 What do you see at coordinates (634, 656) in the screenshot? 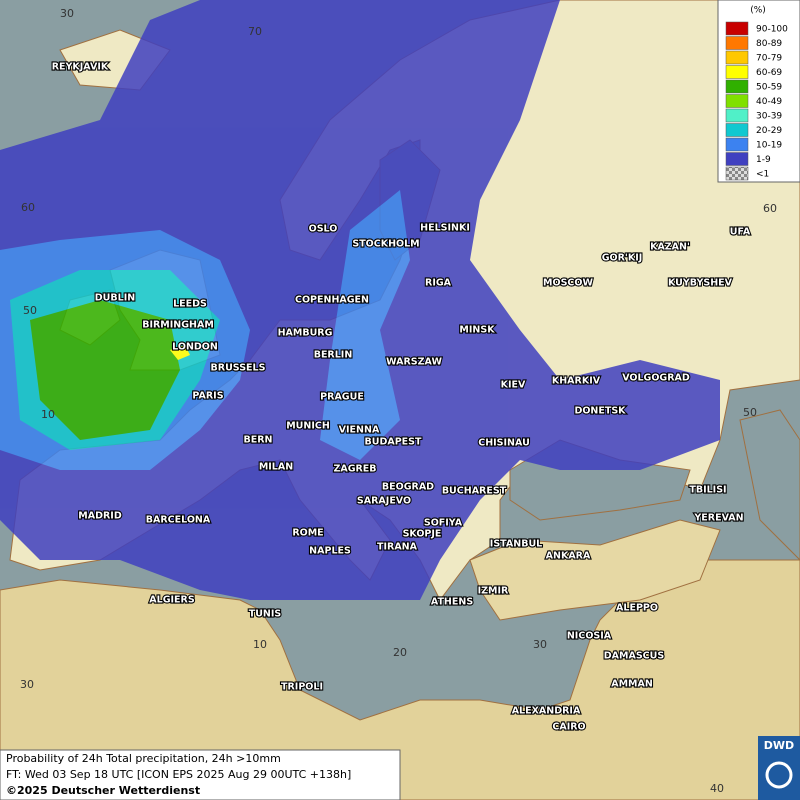
I see `city-label: DAMASCUS` at bounding box center [634, 656].